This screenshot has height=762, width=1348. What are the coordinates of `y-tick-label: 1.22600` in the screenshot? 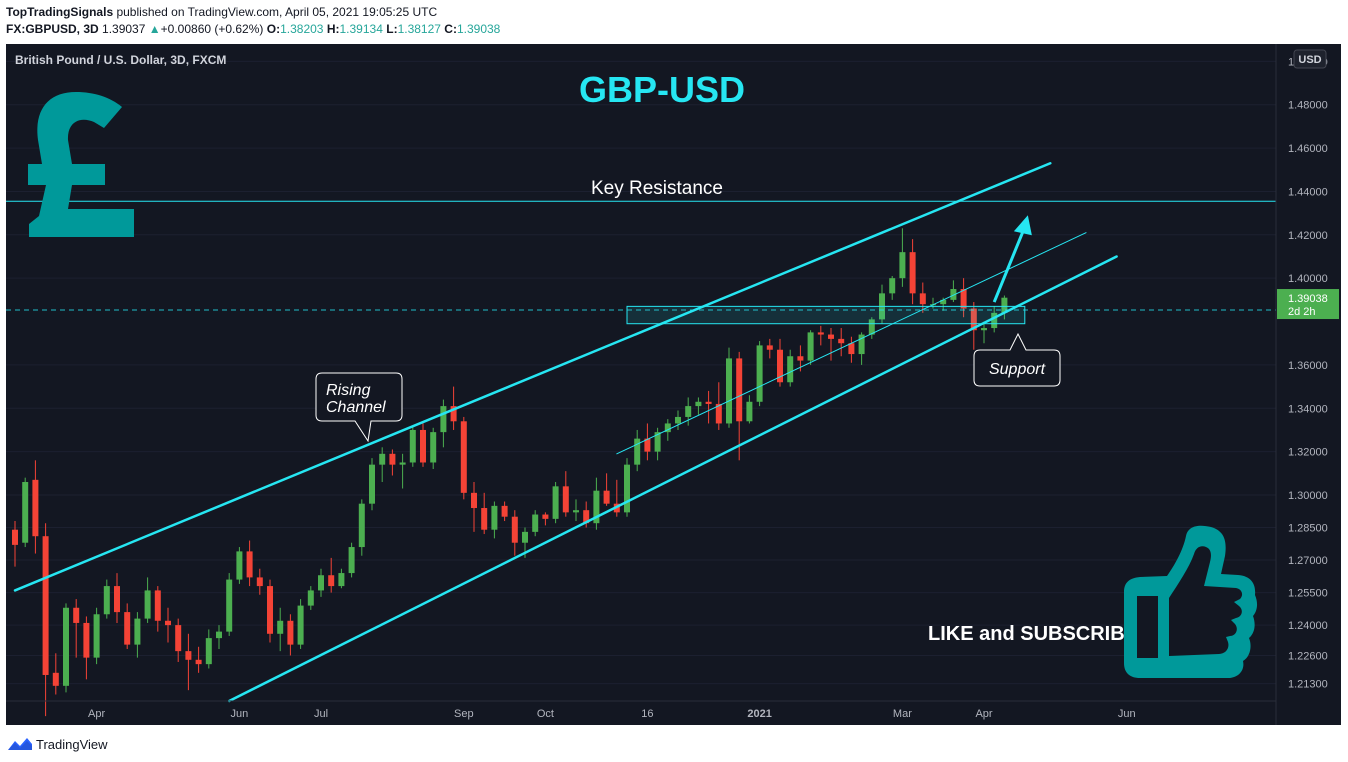 It's located at (1308, 656).